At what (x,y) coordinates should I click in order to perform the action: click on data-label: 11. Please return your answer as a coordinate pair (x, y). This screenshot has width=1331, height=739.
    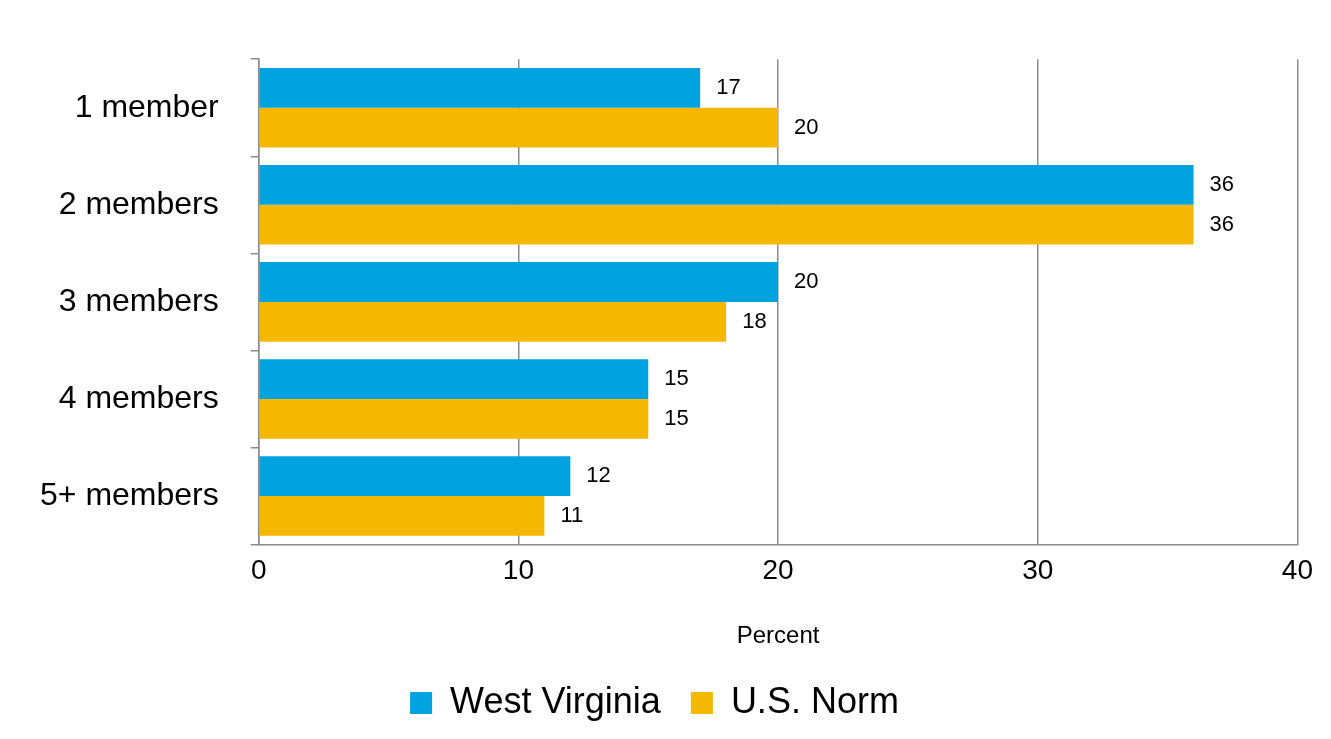
    Looking at the image, I should click on (572, 515).